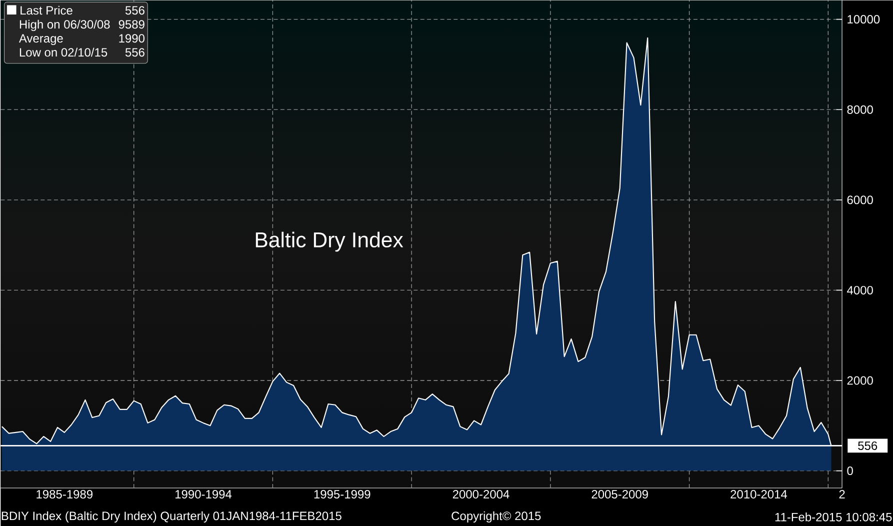 Image resolution: width=893 pixels, height=526 pixels. Describe the element at coordinates (46, 10) in the screenshot. I see `legend-label: Last Price` at that location.